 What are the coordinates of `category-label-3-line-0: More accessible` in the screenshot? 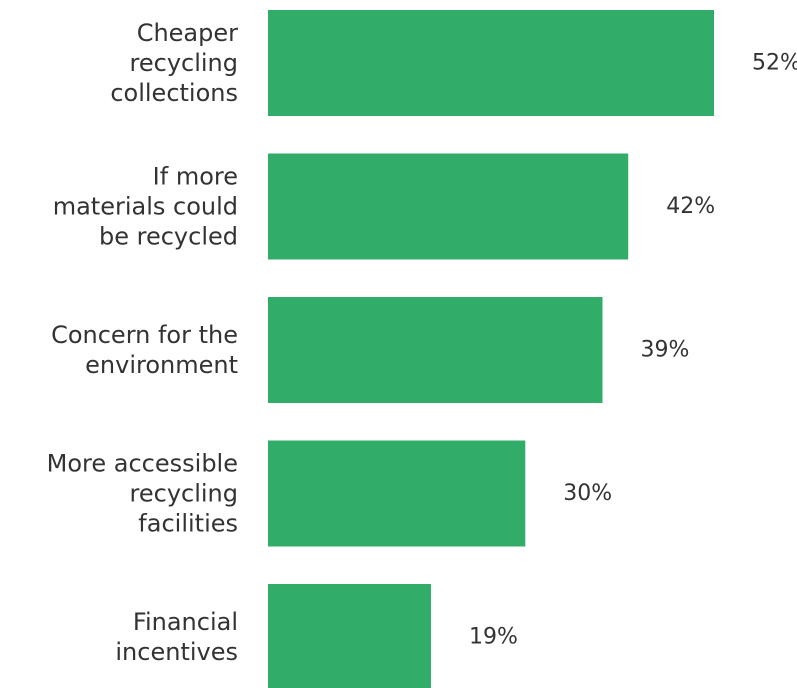 It's located at (142, 464).